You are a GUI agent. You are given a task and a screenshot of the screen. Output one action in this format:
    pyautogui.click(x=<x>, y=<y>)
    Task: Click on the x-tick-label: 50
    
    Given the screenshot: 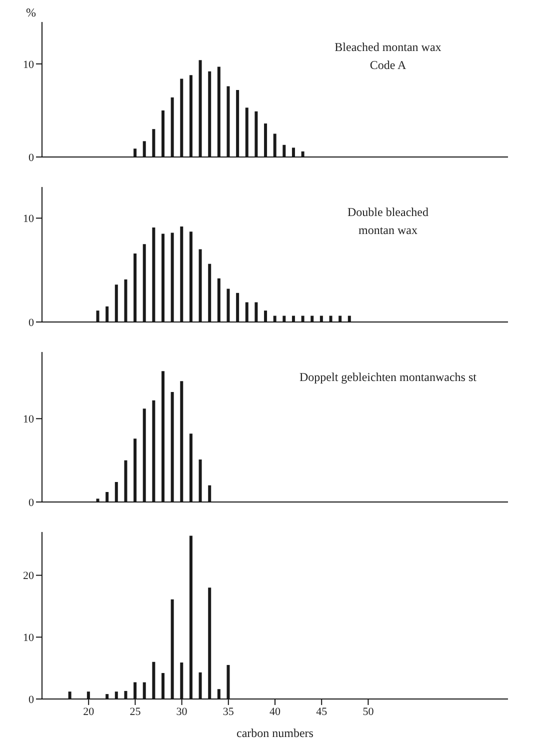 What is the action you would take?
    pyautogui.click(x=368, y=712)
    